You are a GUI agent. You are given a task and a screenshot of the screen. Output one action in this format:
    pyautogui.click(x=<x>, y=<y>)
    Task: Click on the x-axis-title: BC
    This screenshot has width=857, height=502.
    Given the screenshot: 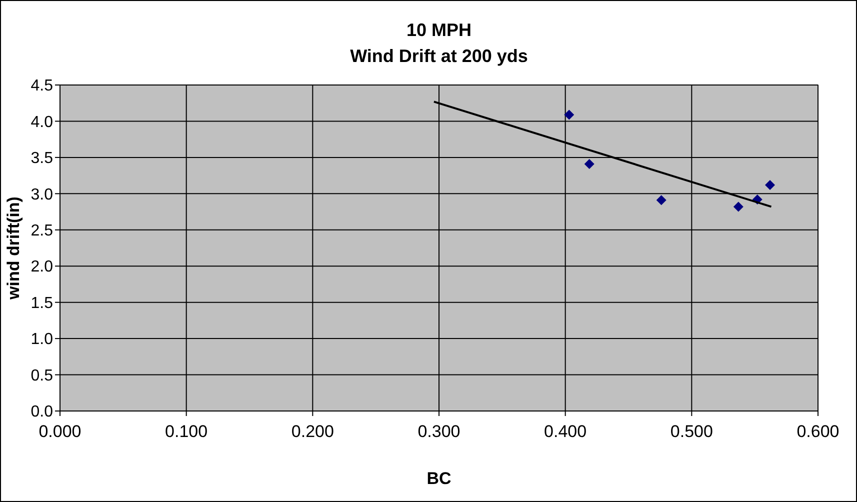 What is the action you would take?
    pyautogui.click(x=439, y=478)
    